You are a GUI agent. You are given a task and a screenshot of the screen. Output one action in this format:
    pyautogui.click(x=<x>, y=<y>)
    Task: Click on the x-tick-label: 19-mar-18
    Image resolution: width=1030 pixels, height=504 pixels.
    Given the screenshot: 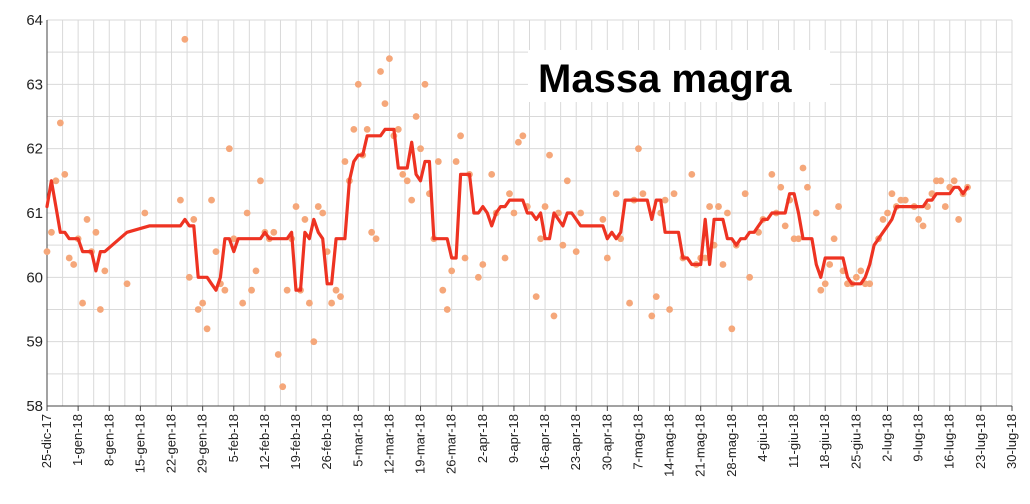 What is the action you would take?
    pyautogui.click(x=420, y=444)
    